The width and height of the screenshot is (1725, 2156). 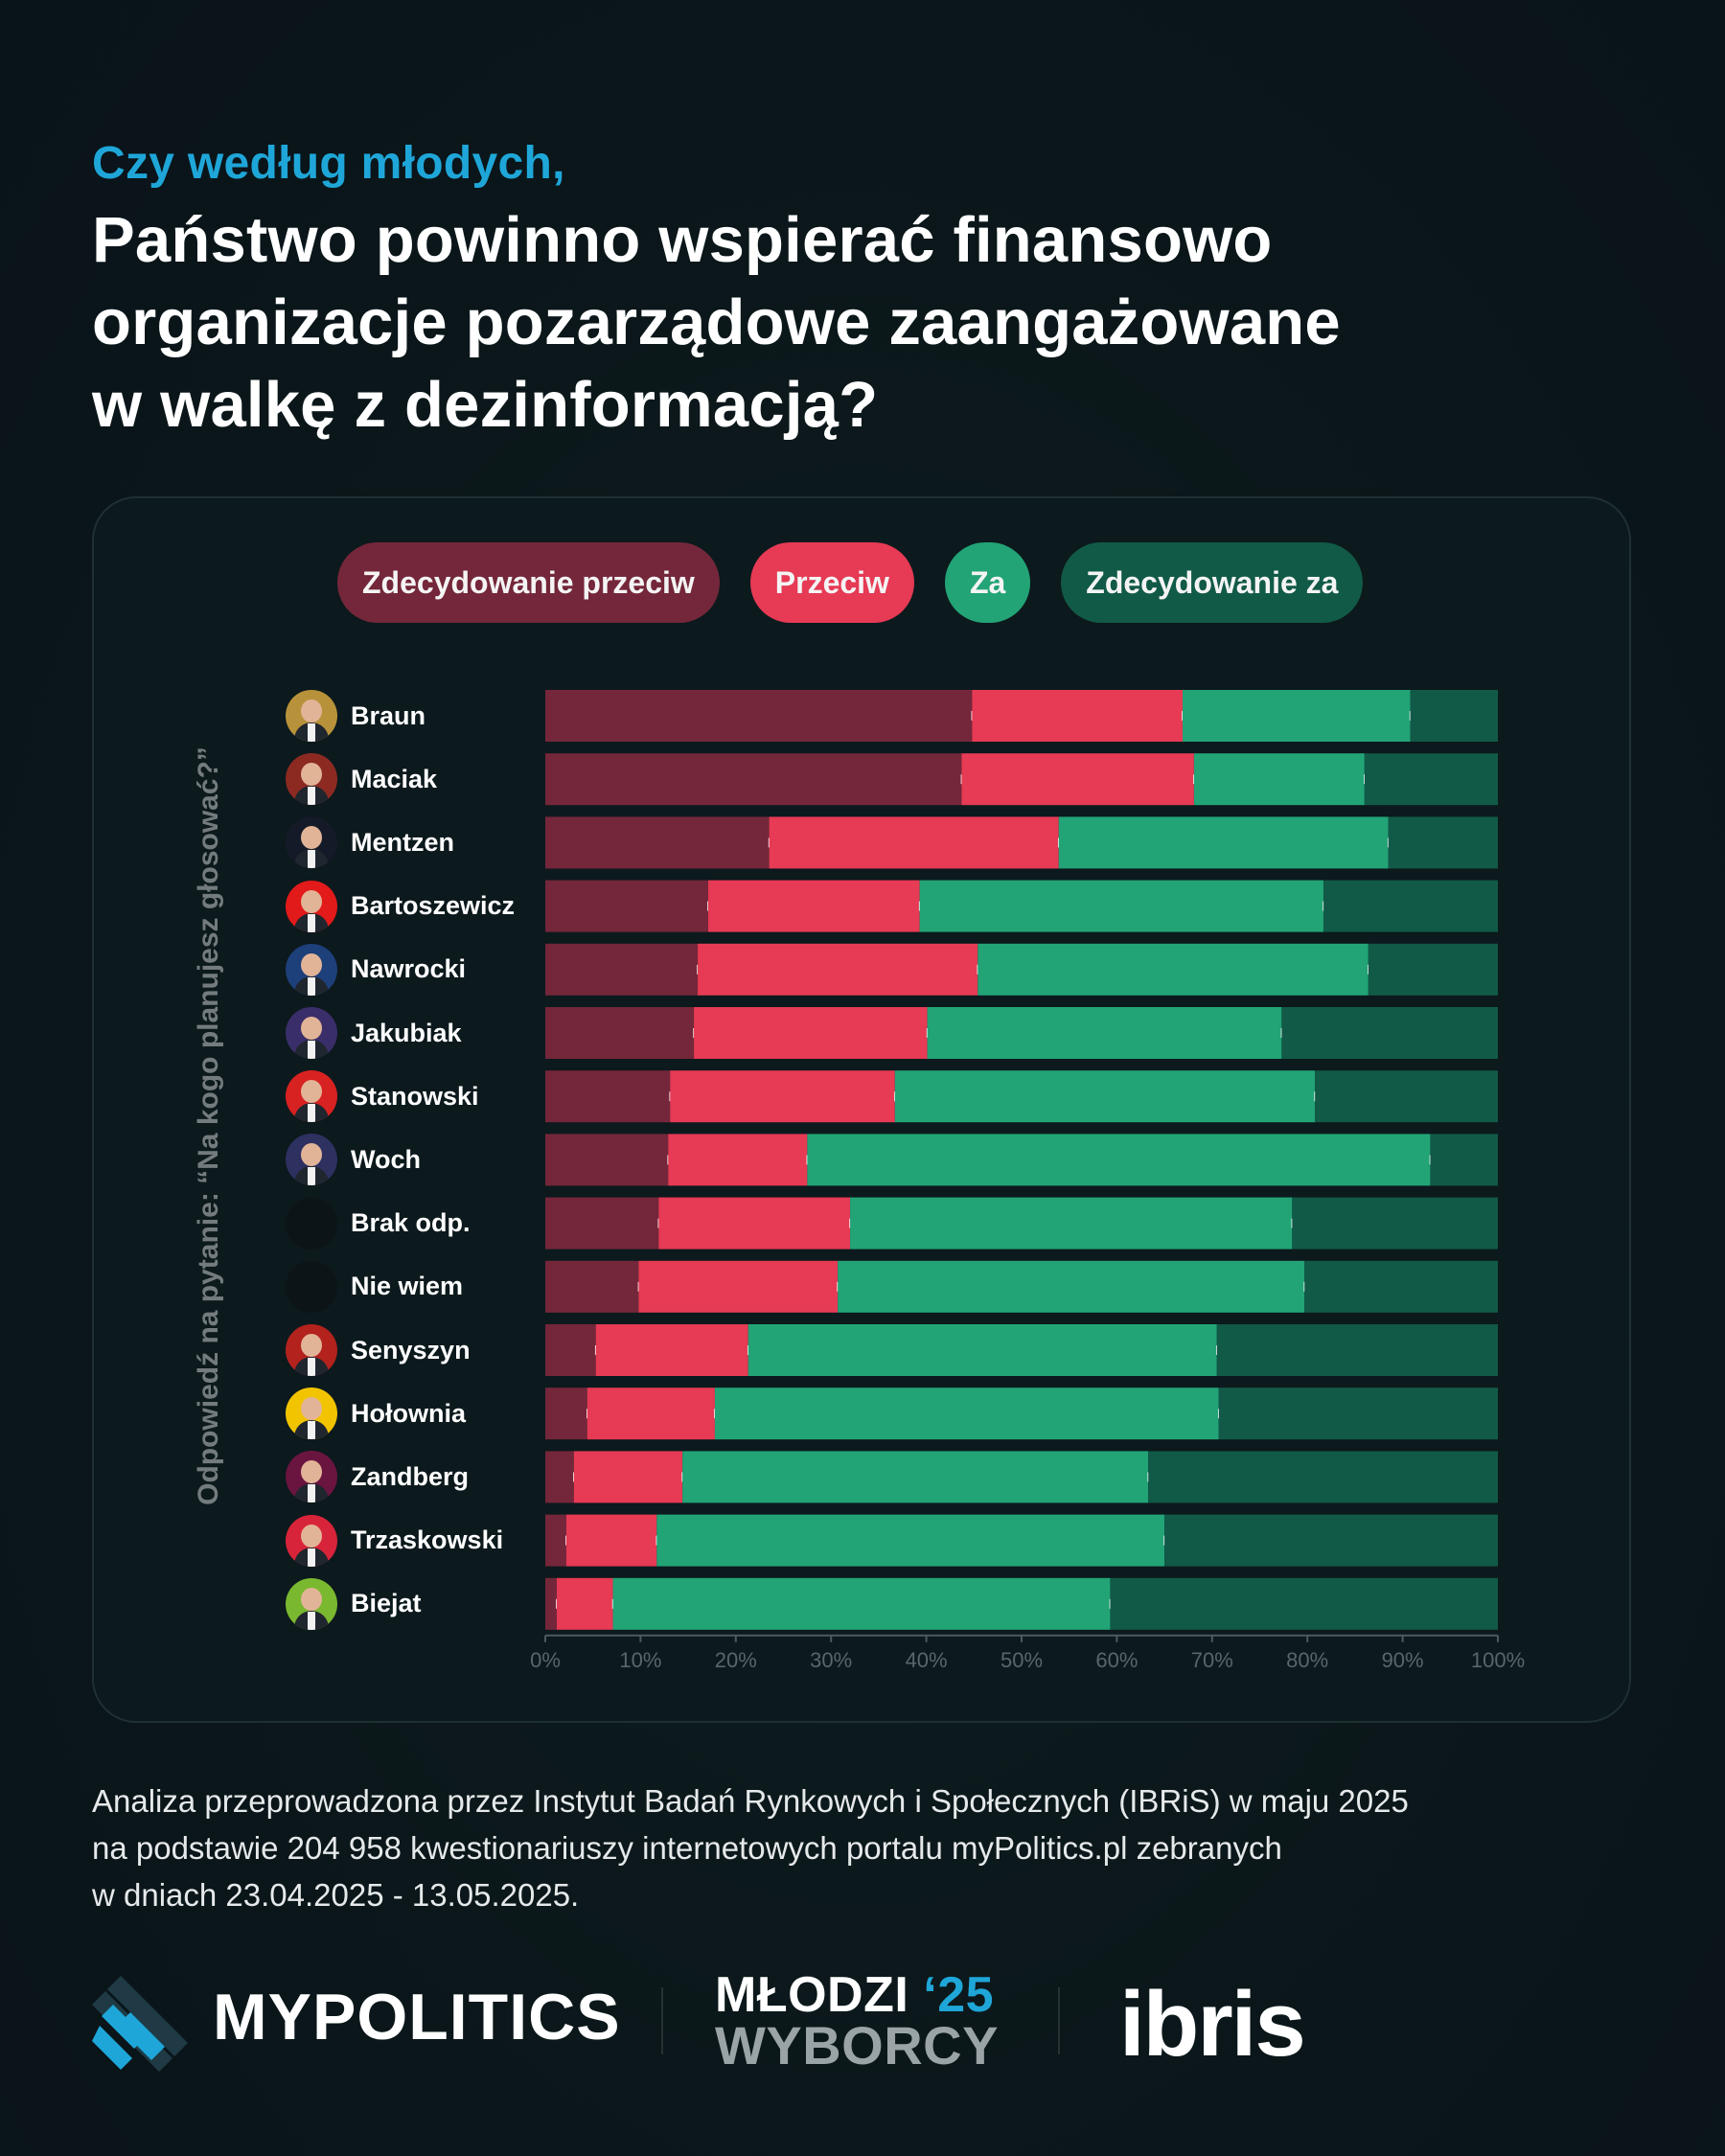 What do you see at coordinates (336, 1895) in the screenshot?
I see `footnote-line: w dniach 23.04.2025 - 13.05.2025.` at bounding box center [336, 1895].